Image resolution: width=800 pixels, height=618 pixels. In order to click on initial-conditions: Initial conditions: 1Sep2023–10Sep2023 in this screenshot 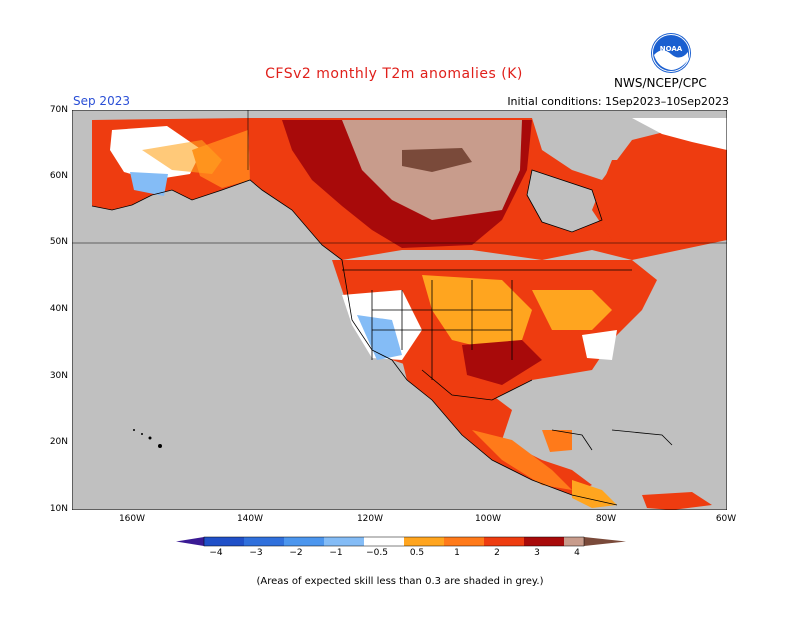, I will do `click(618, 101)`.